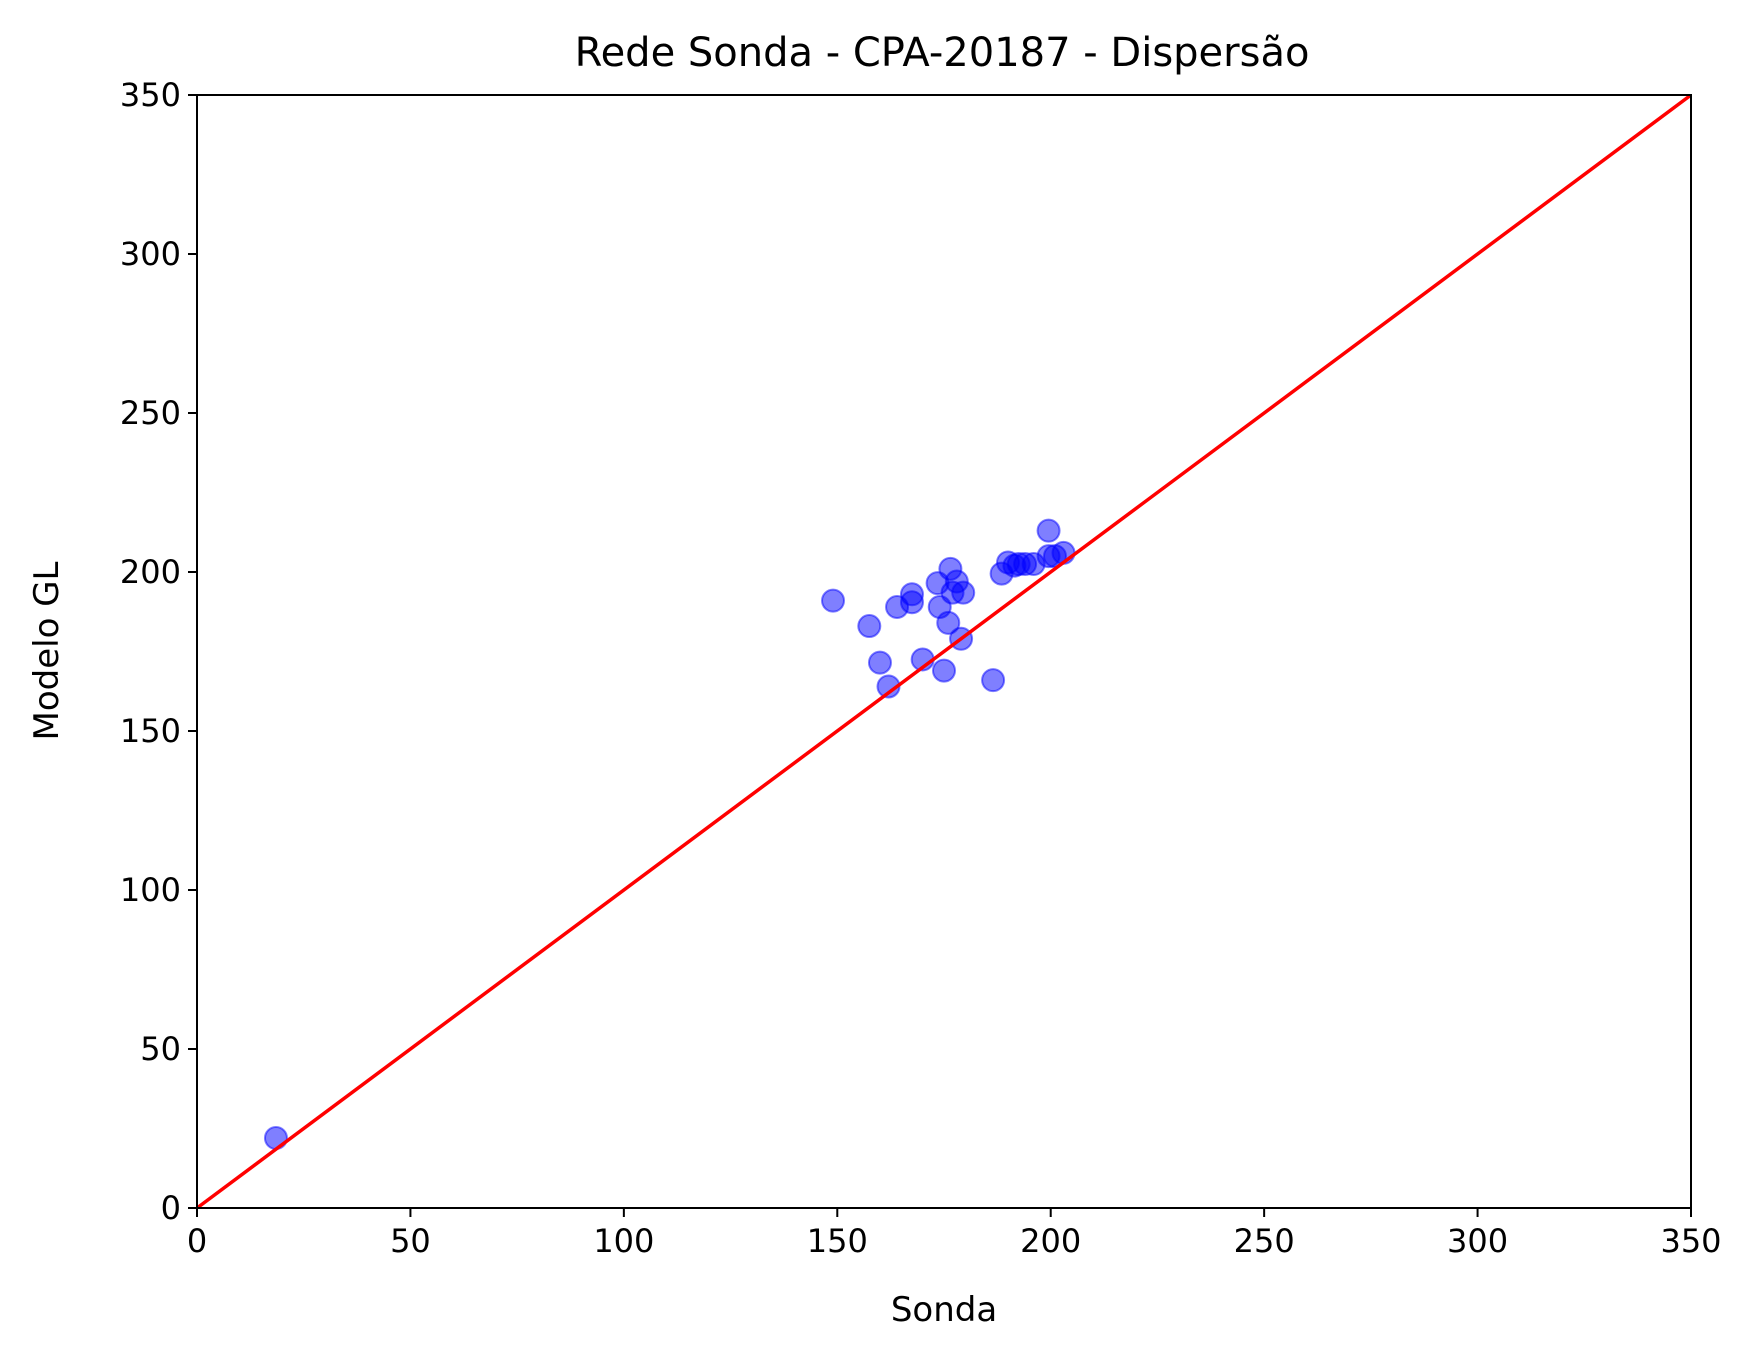 This screenshot has width=1753, height=1358. Describe the element at coordinates (623, 1241) in the screenshot. I see `x-tick-label: 100` at that location.